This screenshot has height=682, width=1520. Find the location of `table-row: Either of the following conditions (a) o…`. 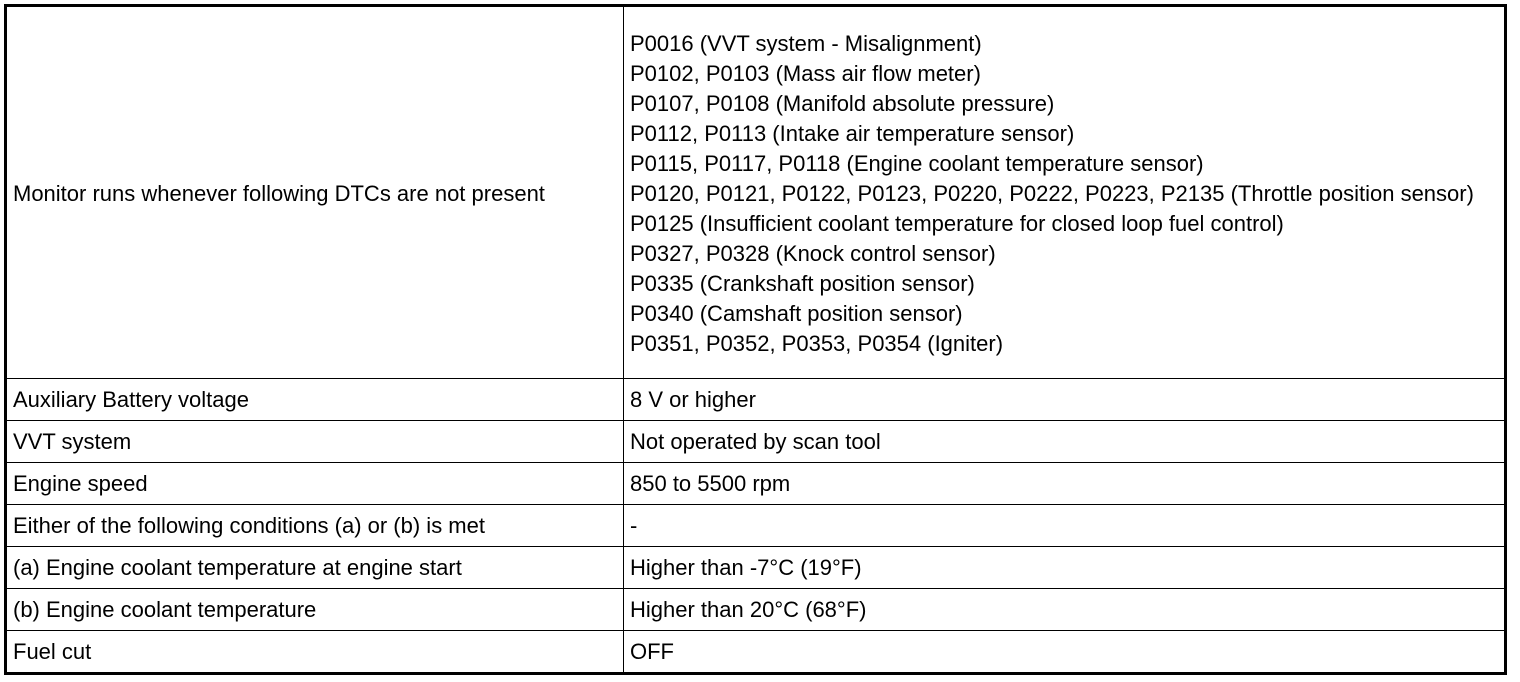

table-row: Either of the following conditions (a) o… is located at coordinates (755, 525).